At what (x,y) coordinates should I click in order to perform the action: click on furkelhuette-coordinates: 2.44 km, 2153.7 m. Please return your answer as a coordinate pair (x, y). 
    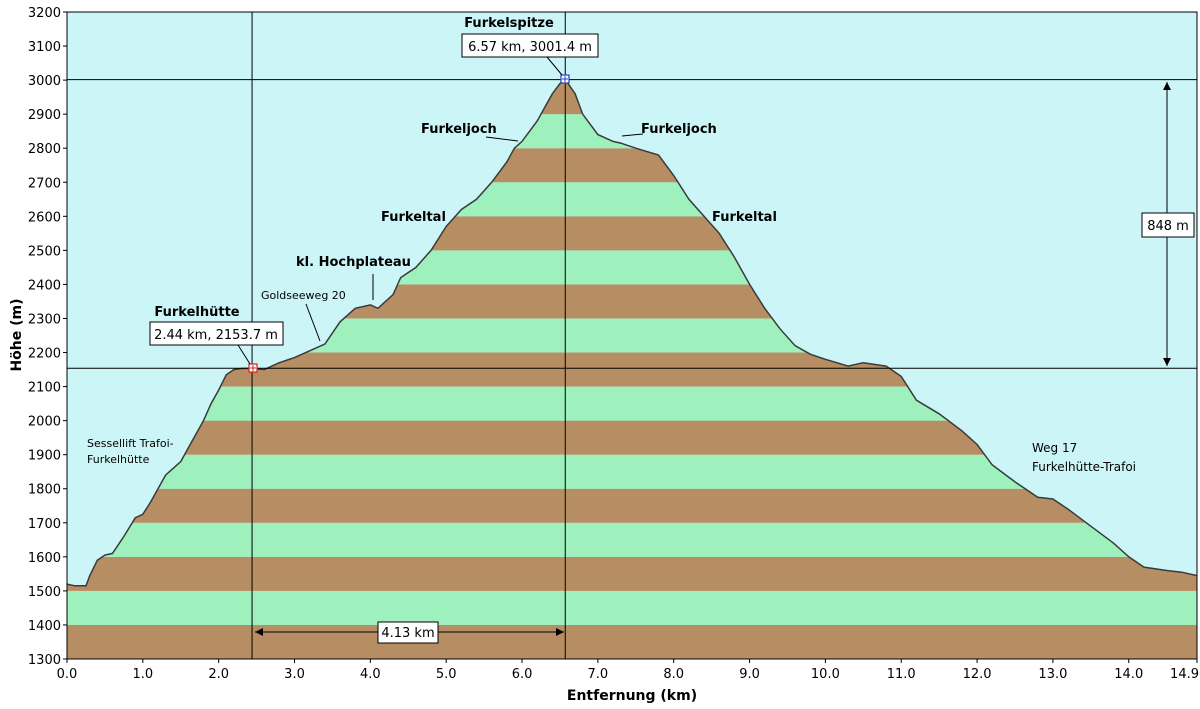
    Looking at the image, I should click on (216, 335).